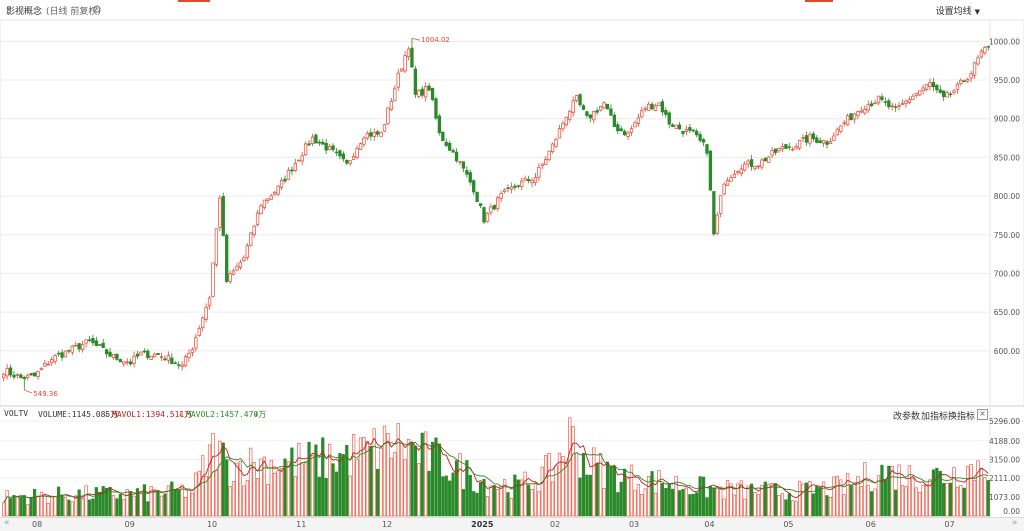 Image resolution: width=1024 pixels, height=531 pixels. I want to click on close-icon: ×, so click(982, 414).